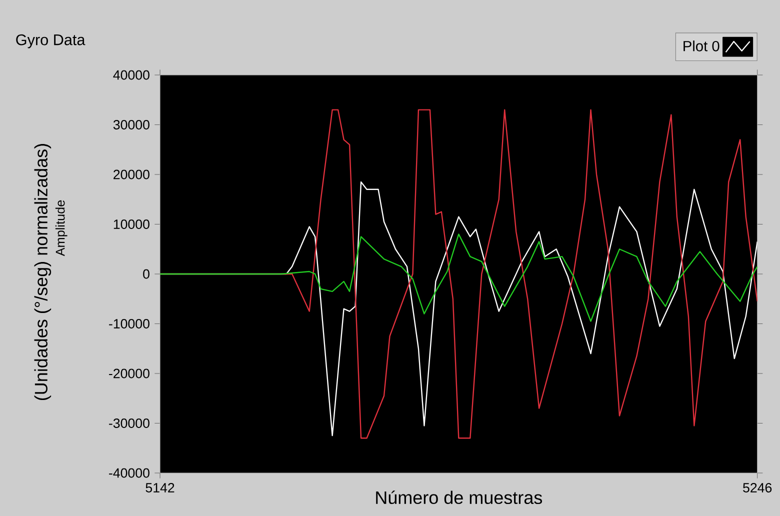  Describe the element at coordinates (129, 323) in the screenshot. I see `y-tick-label: -10000` at that location.